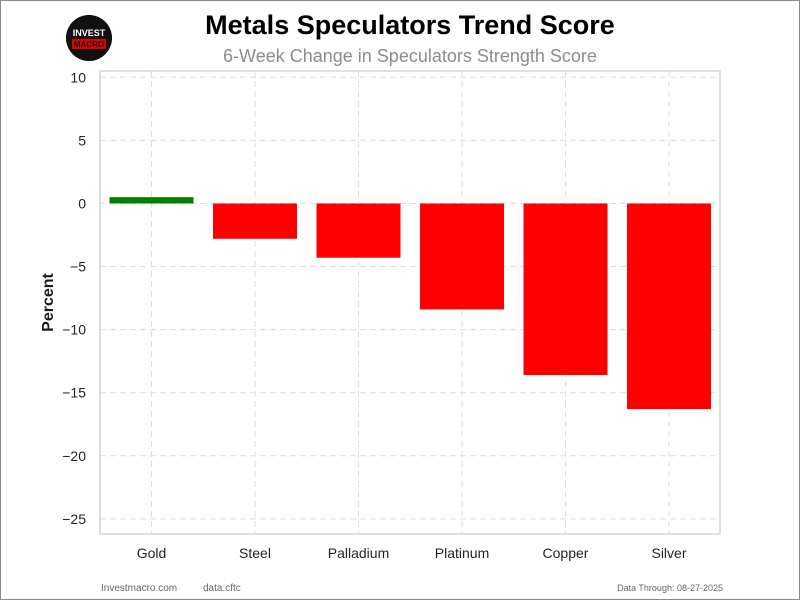 The width and height of the screenshot is (800, 600). What do you see at coordinates (82, 203) in the screenshot?
I see `y-tick-label: 0` at bounding box center [82, 203].